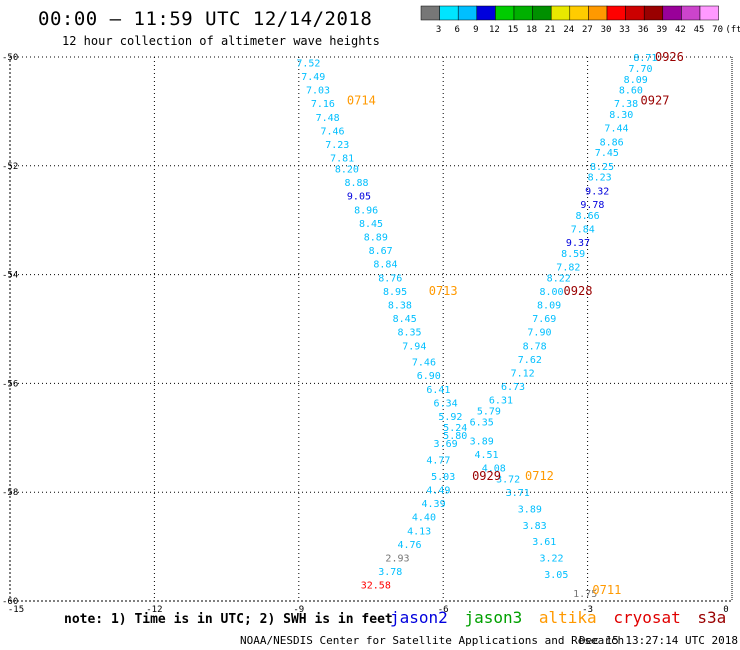 Image resolution: width=740 pixels, height=650 pixels. I want to click on data-point-label: 8.84, so click(385, 265).